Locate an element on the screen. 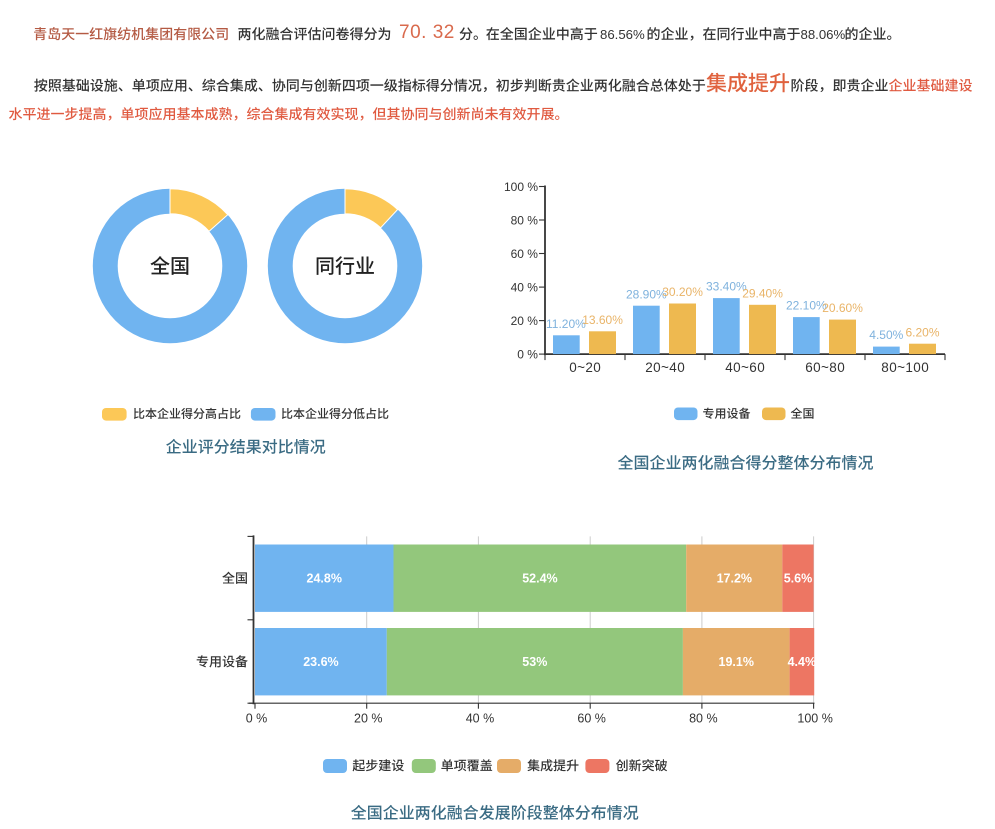 Image resolution: width=995 pixels, height=829 pixels. svg-text: 13.60% is located at coordinates (602, 320).